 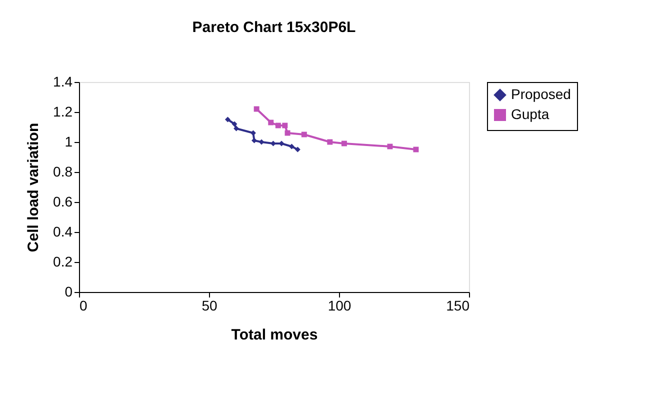 What do you see at coordinates (63, 202) in the screenshot?
I see `y-tick-label: 0.6` at bounding box center [63, 202].